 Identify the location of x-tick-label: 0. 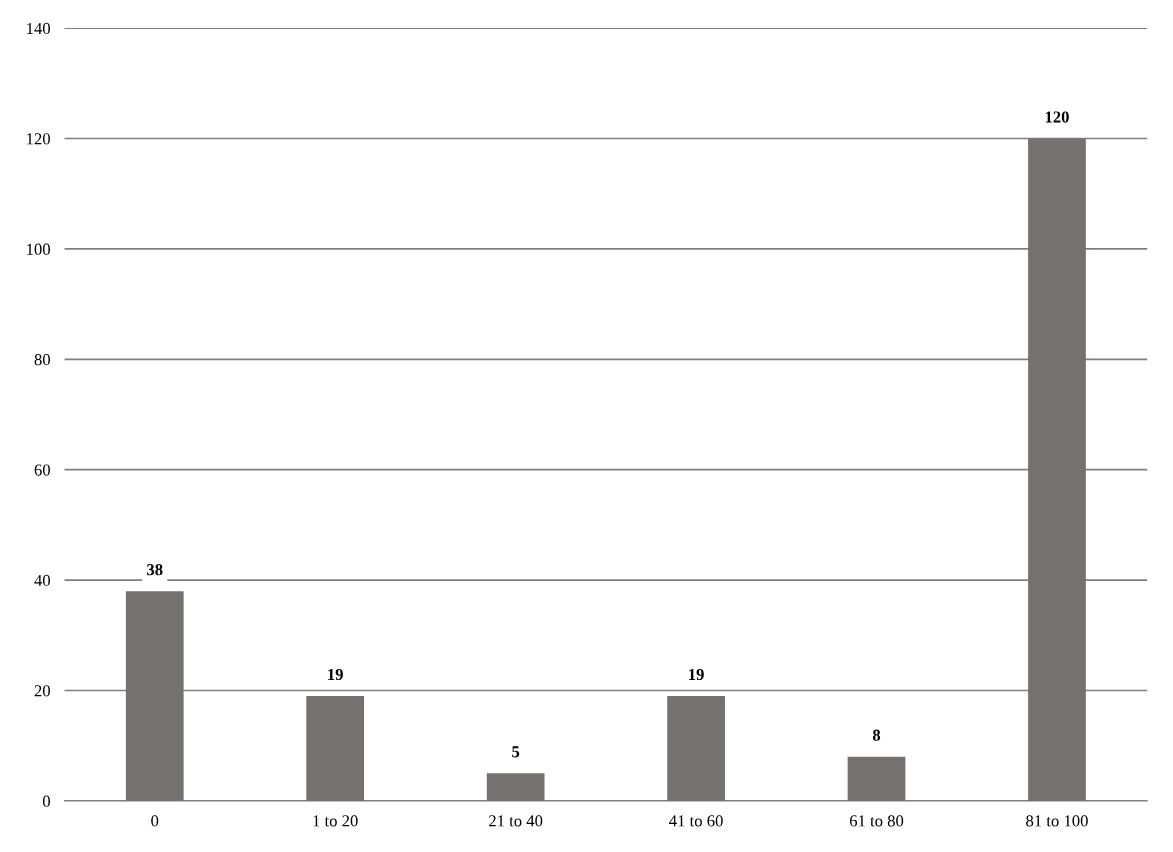
(155, 821).